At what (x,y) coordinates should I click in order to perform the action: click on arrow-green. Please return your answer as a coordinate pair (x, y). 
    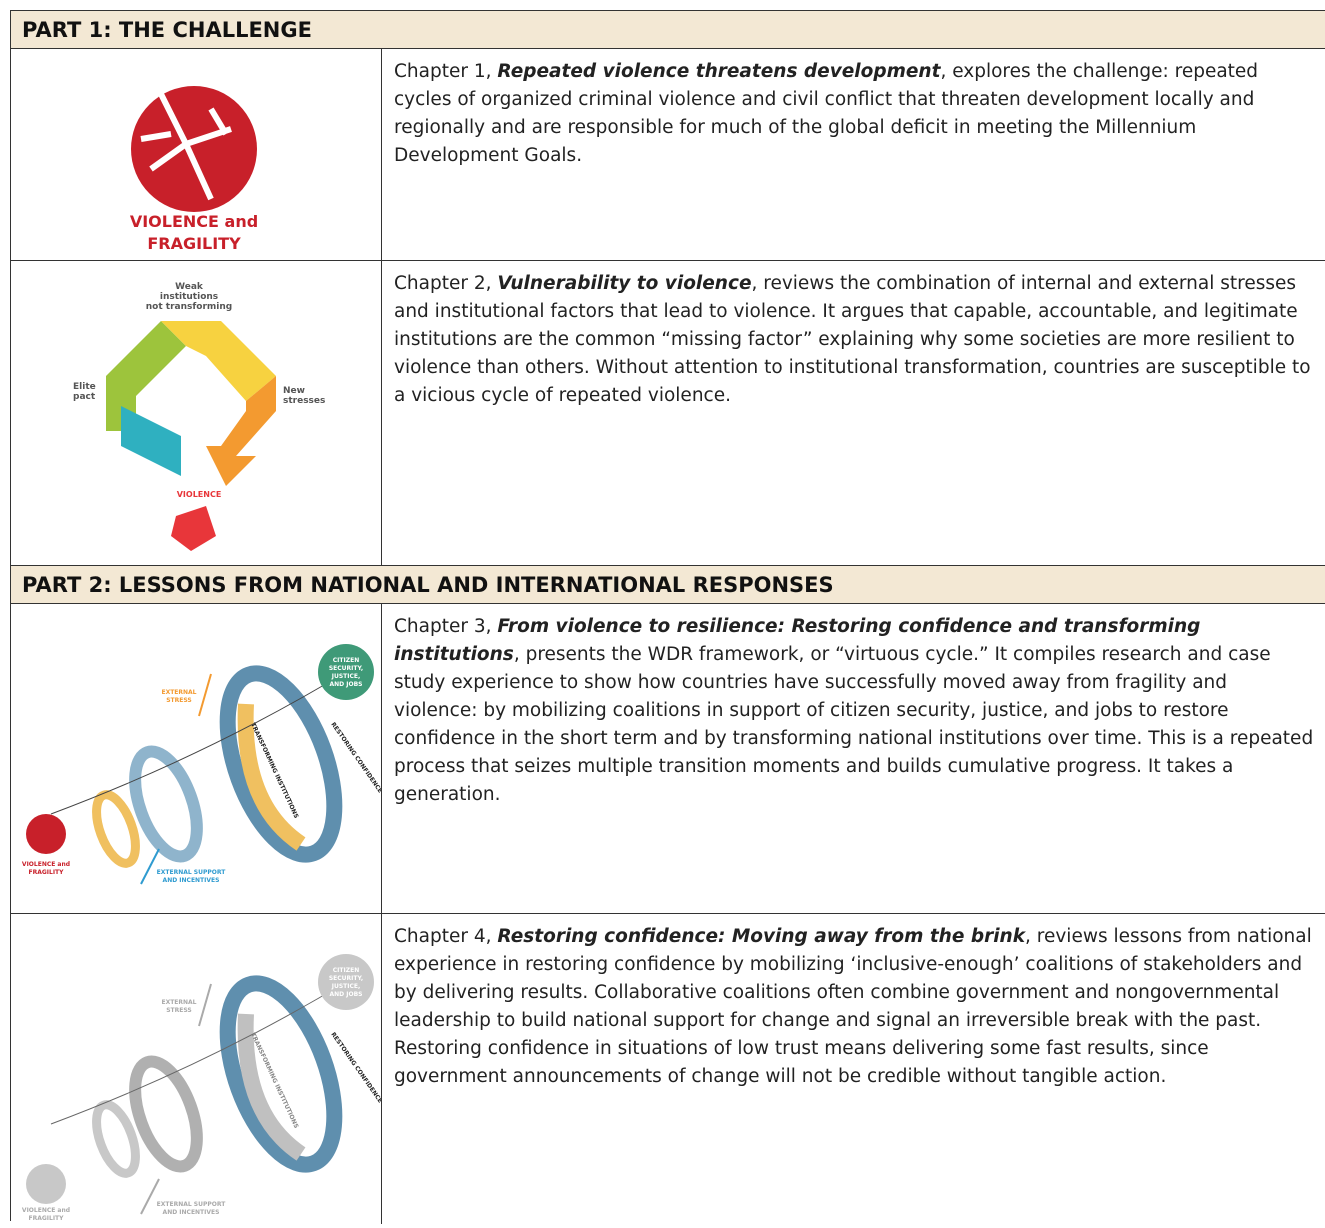
    Looking at the image, I should click on (146, 376).